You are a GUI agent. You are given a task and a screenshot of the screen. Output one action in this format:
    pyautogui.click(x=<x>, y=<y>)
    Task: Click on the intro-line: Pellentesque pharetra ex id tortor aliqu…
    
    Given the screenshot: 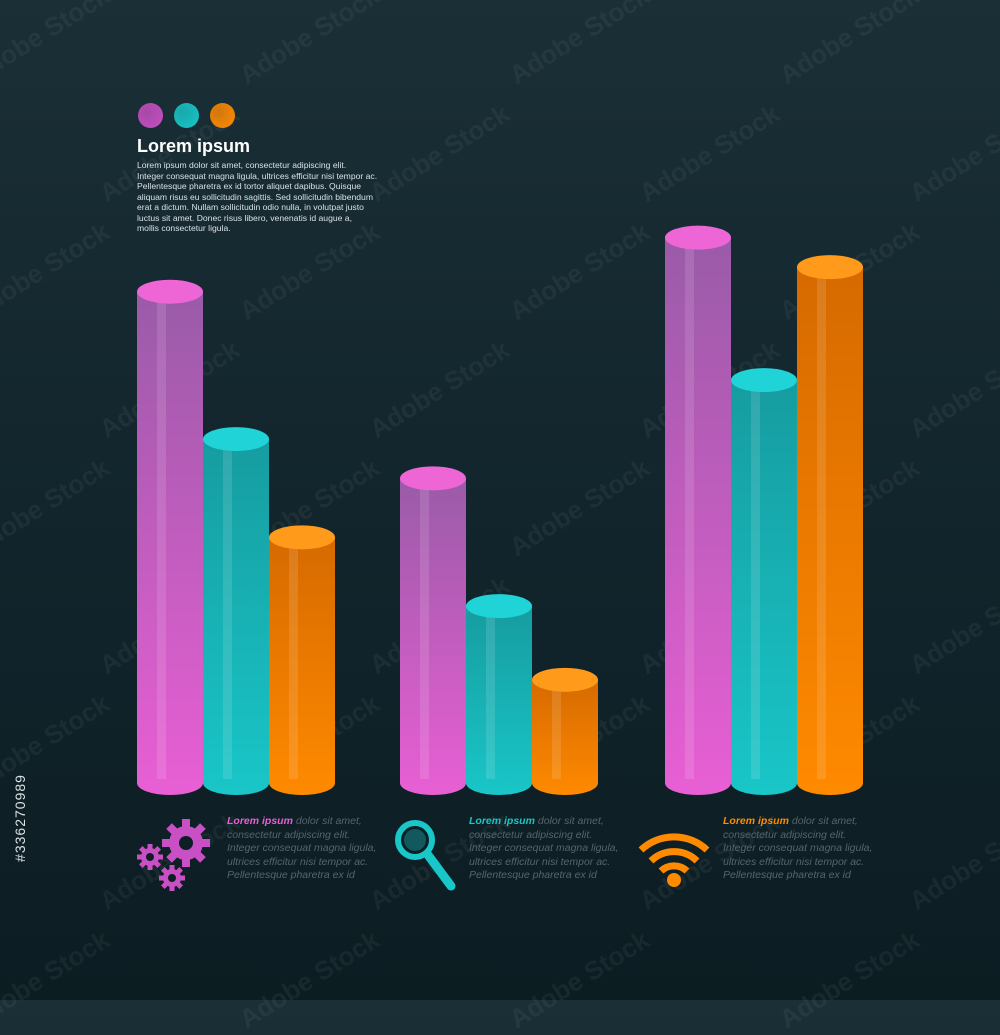 What is the action you would take?
    pyautogui.click(x=249, y=186)
    